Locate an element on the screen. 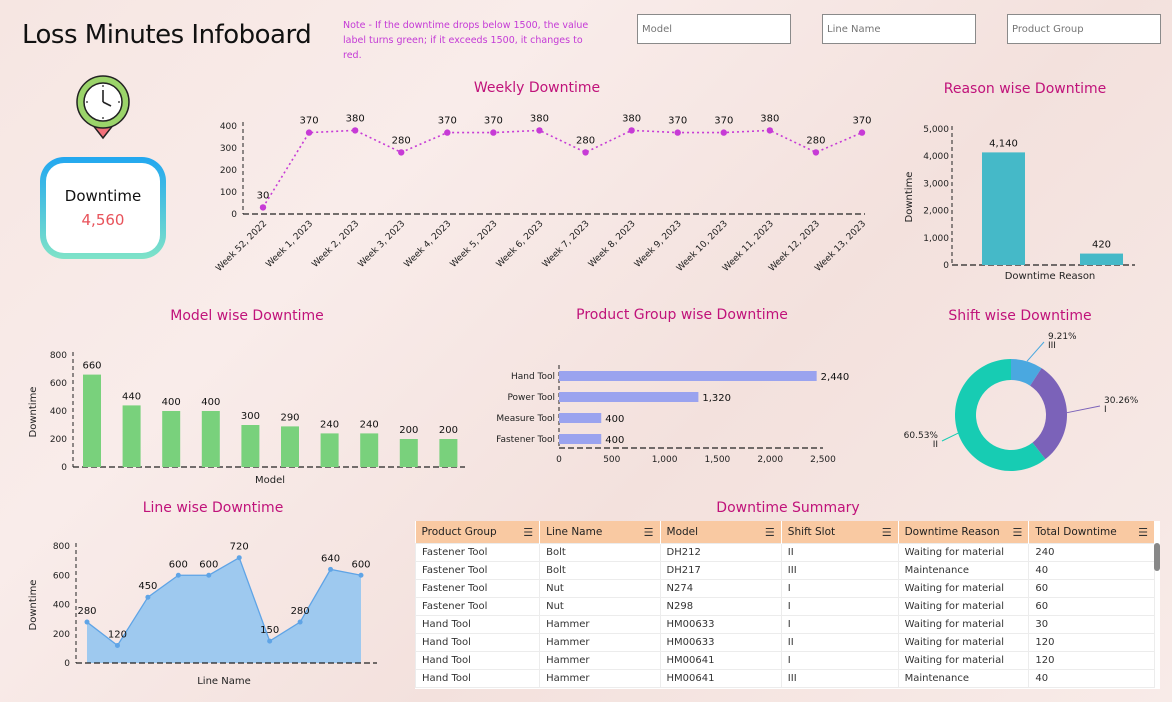 The image size is (1172, 702). line-name-filter-input is located at coordinates (899, 29).